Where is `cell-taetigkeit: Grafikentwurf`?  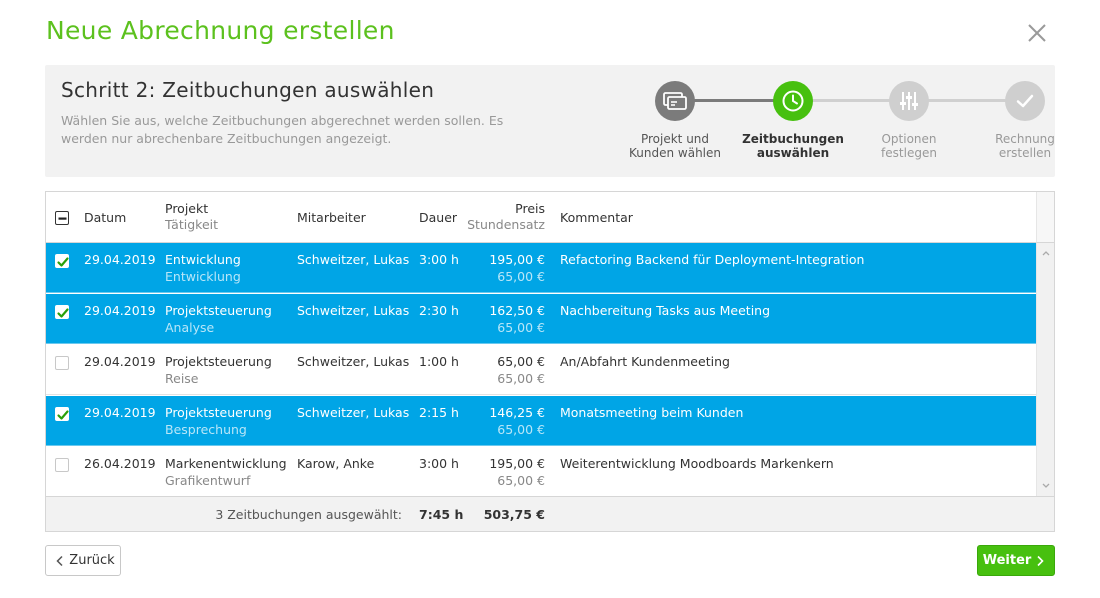 cell-taetigkeit: Grafikentwurf is located at coordinates (208, 480).